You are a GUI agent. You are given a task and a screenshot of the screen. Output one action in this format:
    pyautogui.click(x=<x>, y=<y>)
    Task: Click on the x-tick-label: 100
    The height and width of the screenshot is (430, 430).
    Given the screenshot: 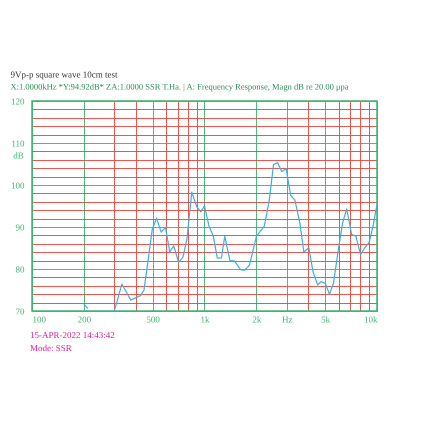 What is the action you would take?
    pyautogui.click(x=39, y=319)
    